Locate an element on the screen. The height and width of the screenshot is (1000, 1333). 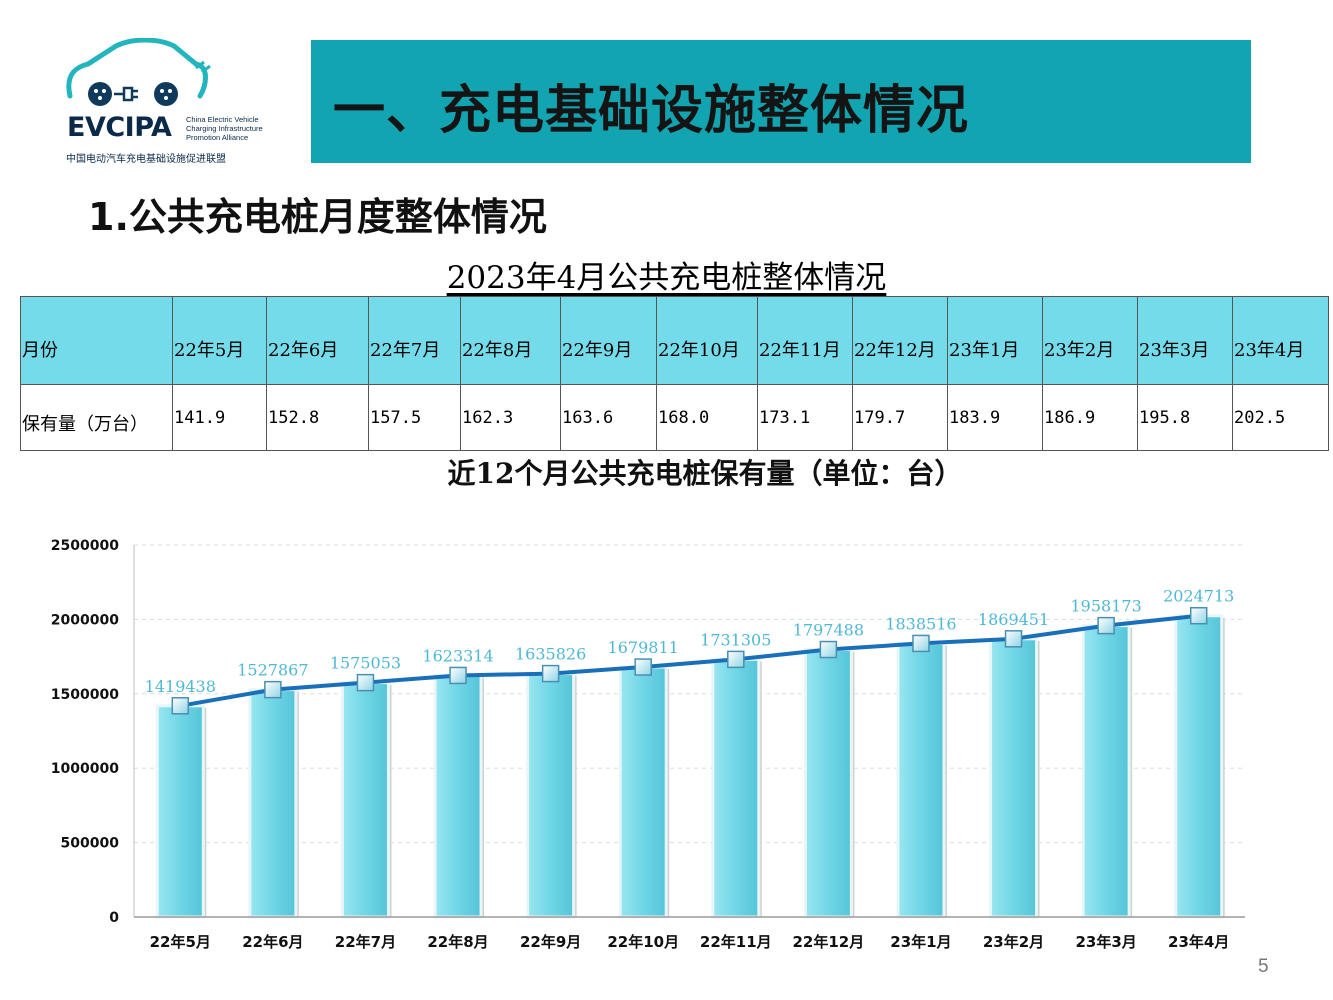
table-header-cell: 22年5月 is located at coordinates (219, 340).